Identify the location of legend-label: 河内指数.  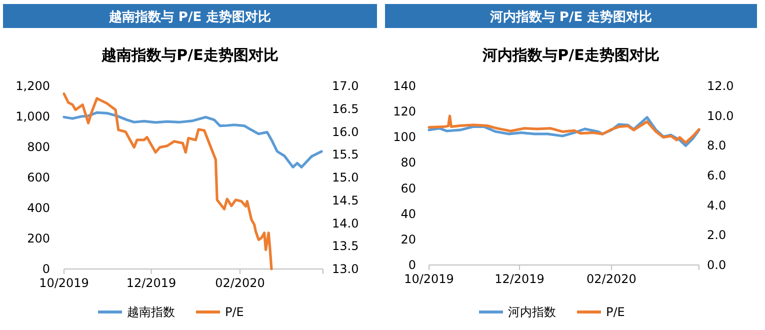
(532, 312).